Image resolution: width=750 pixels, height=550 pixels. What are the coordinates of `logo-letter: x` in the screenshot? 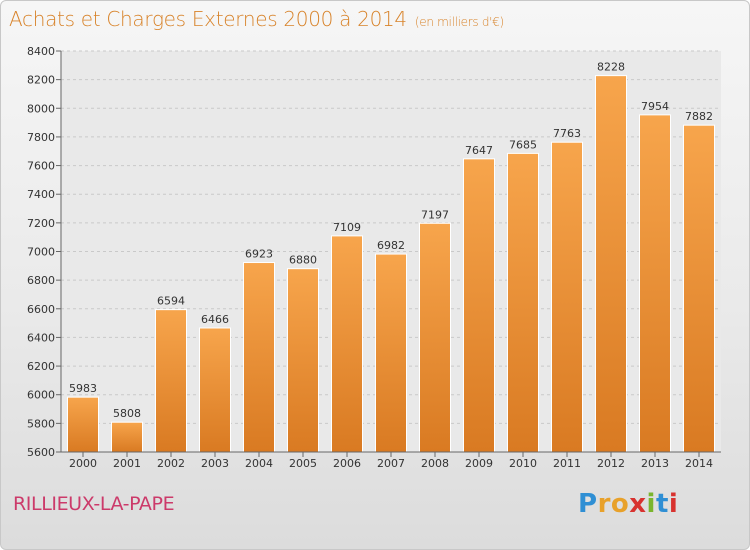 It's located at (638, 504).